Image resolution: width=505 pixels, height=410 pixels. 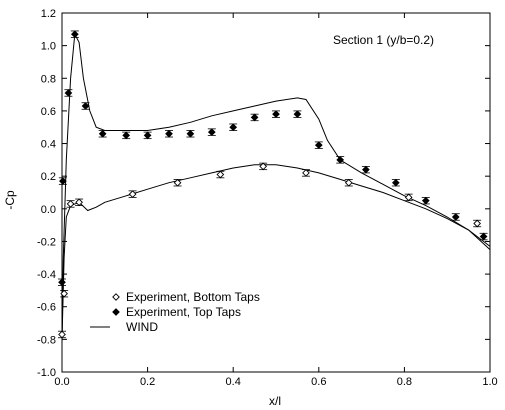 I want to click on y-axis-label: -Cp, so click(x=10, y=200).